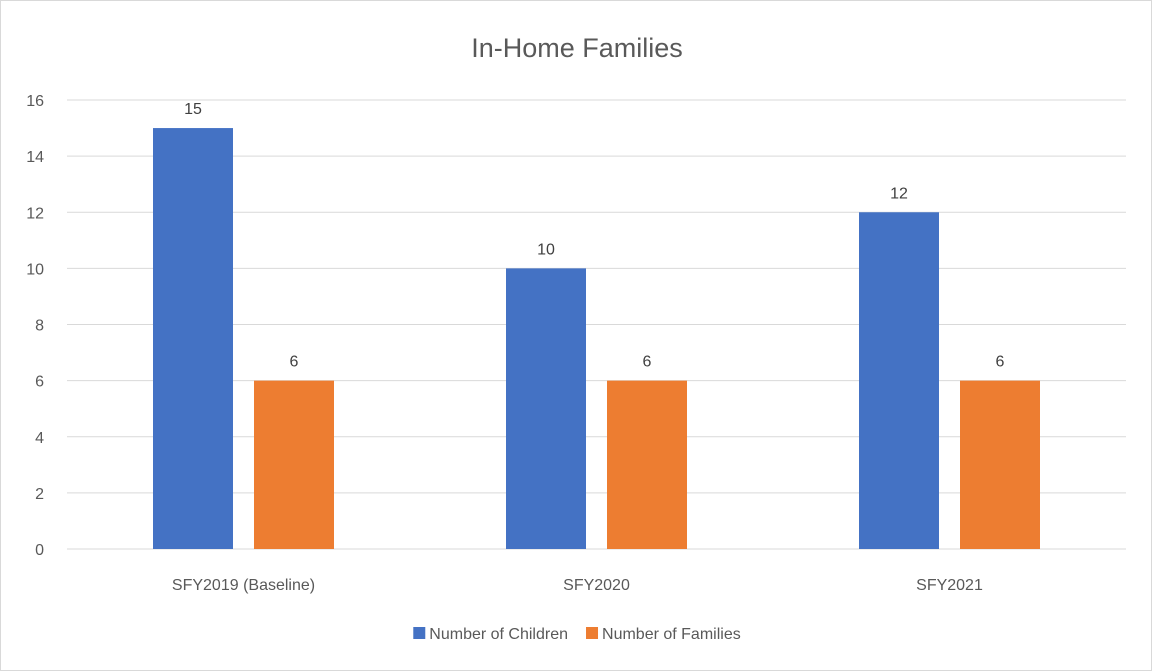  I want to click on legend: Number of Children Number of Families, so click(577, 634).